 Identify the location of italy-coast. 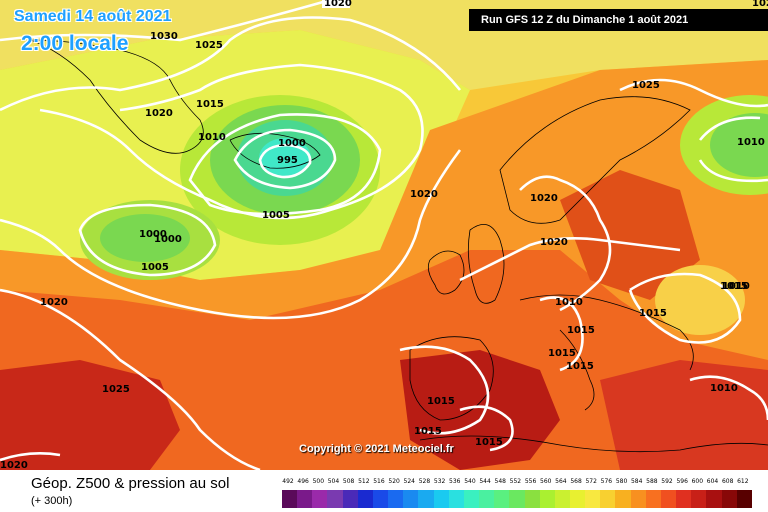
(577, 370).